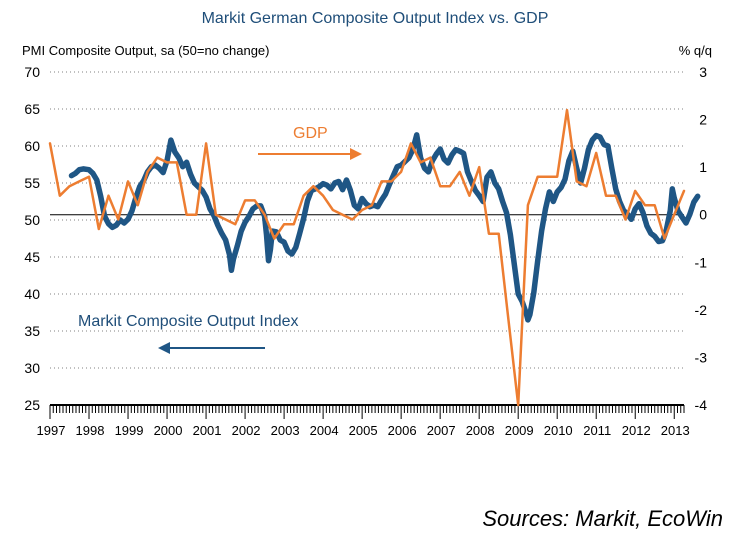 The height and width of the screenshot is (544, 751). What do you see at coordinates (701, 262) in the screenshot?
I see `y-right-tick--1: -1` at bounding box center [701, 262].